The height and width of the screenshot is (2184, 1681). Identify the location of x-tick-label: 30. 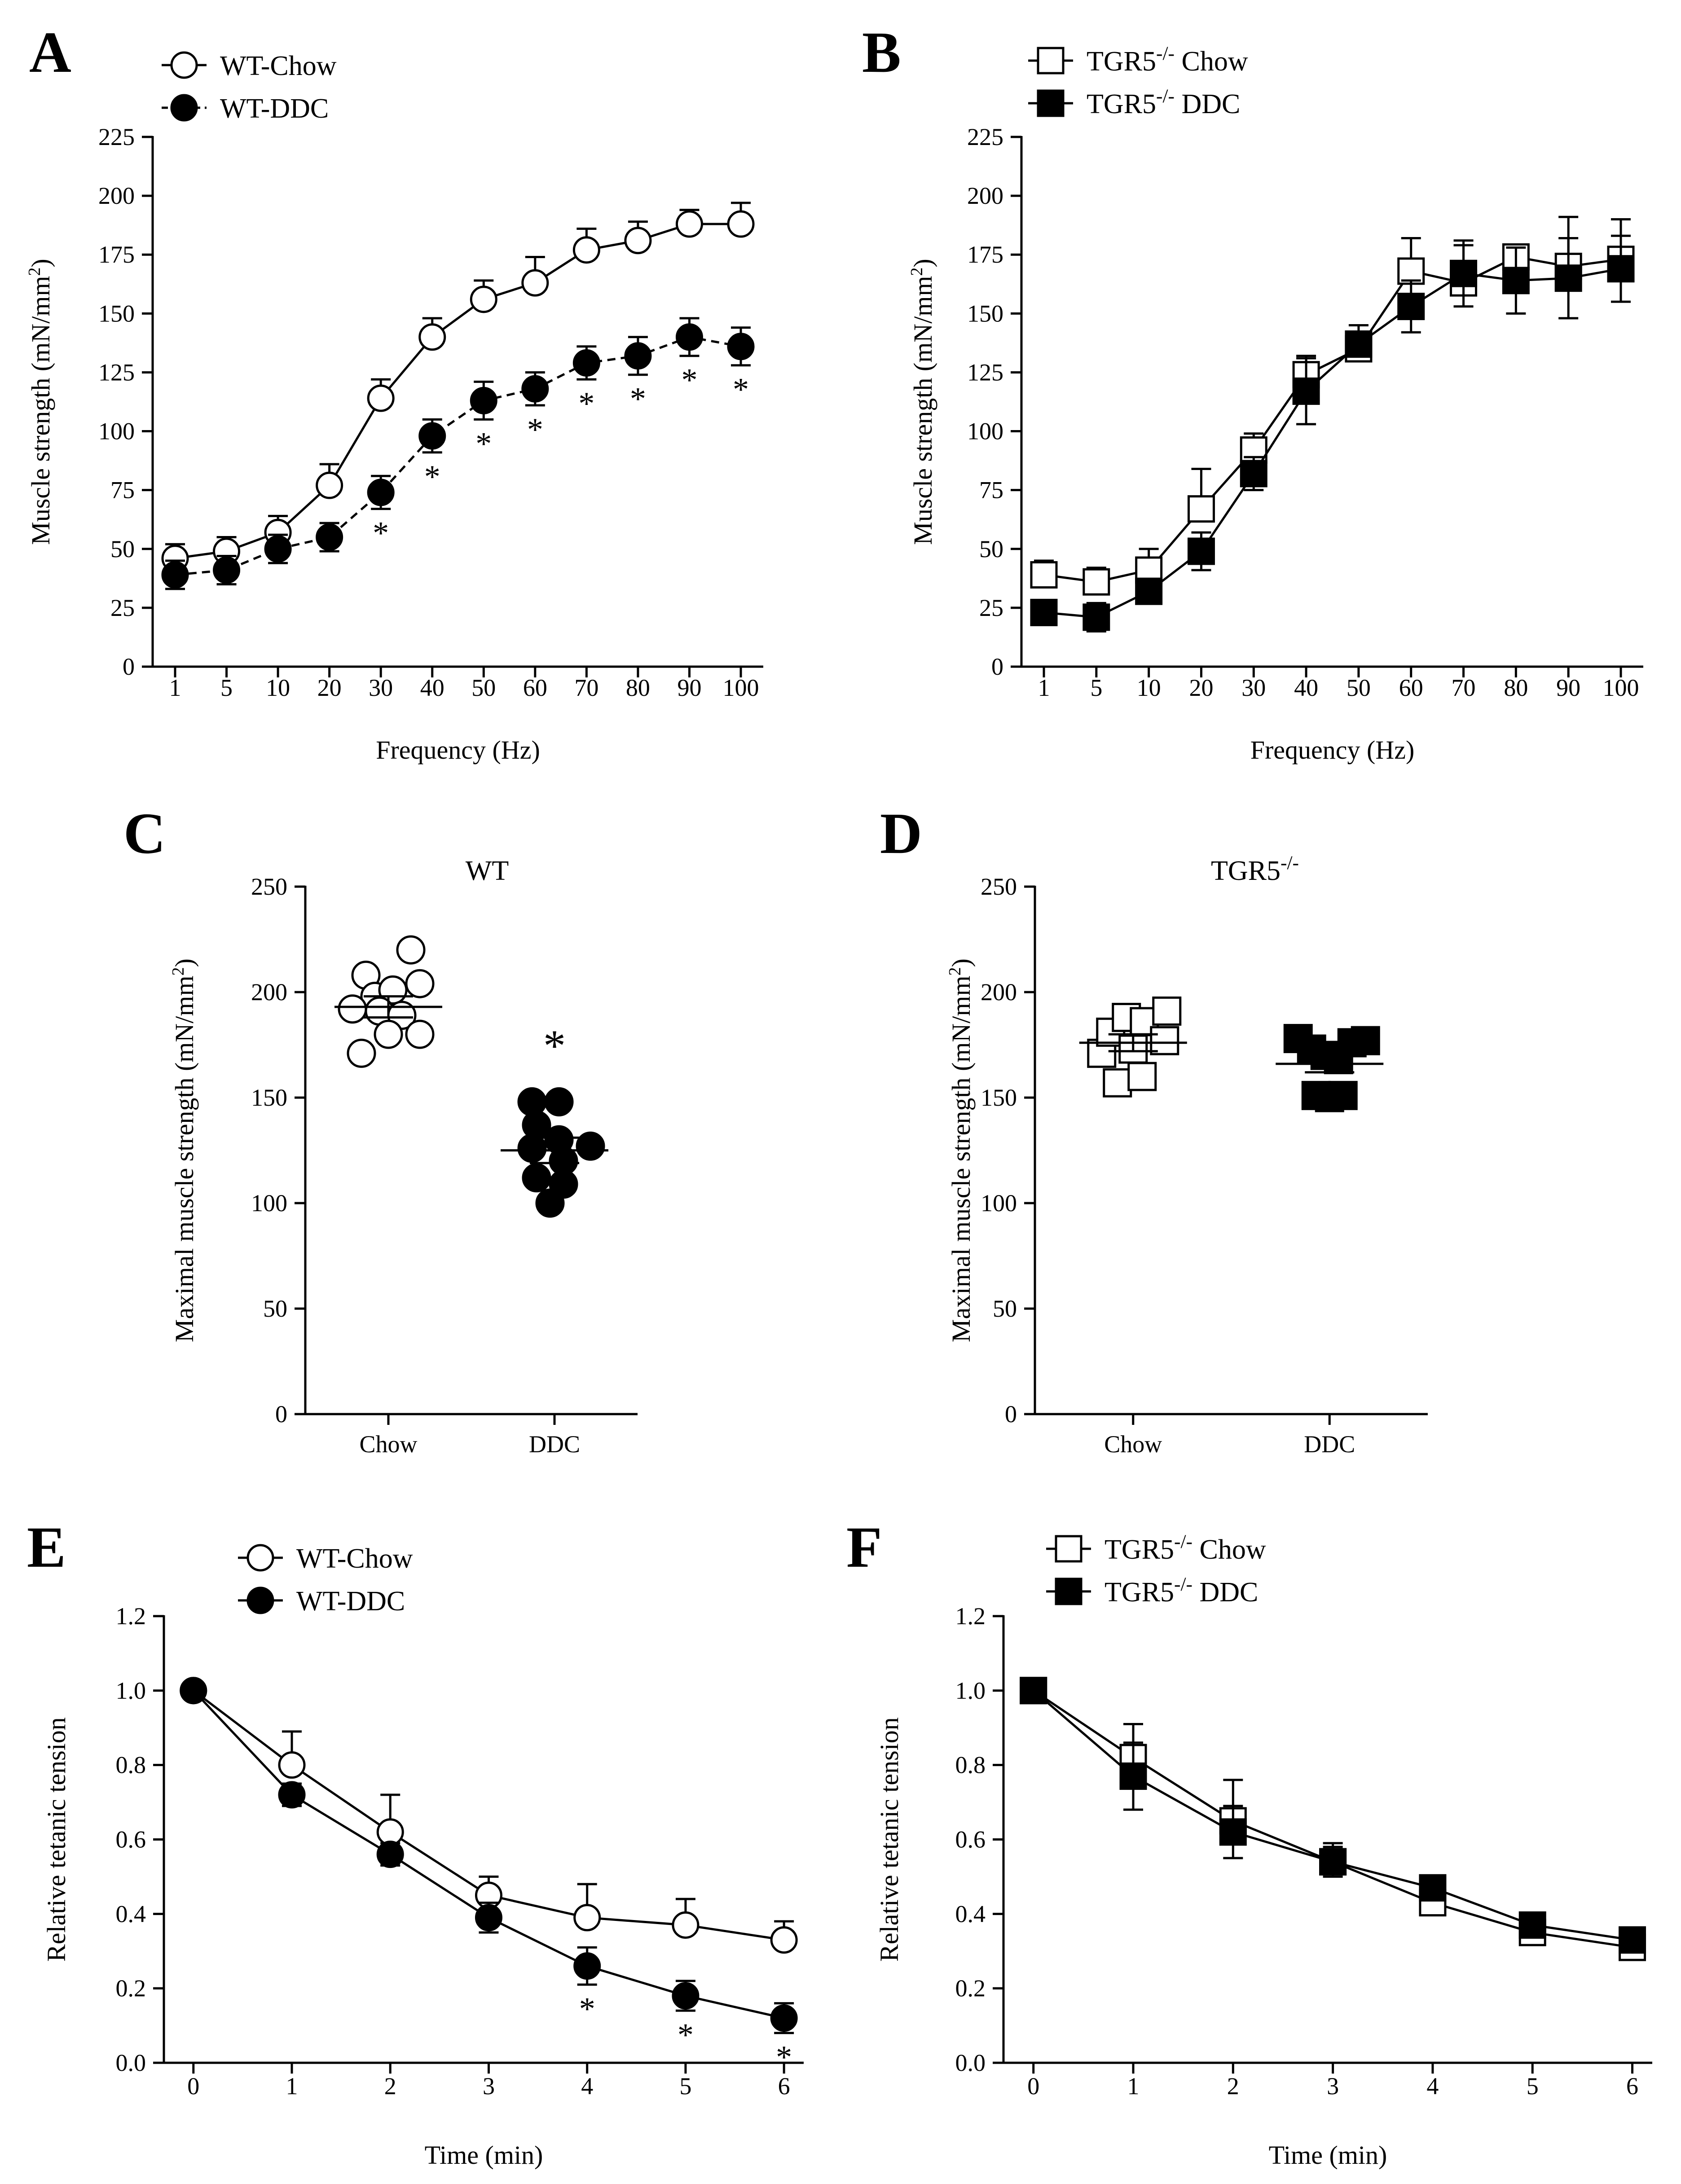
(381, 687).